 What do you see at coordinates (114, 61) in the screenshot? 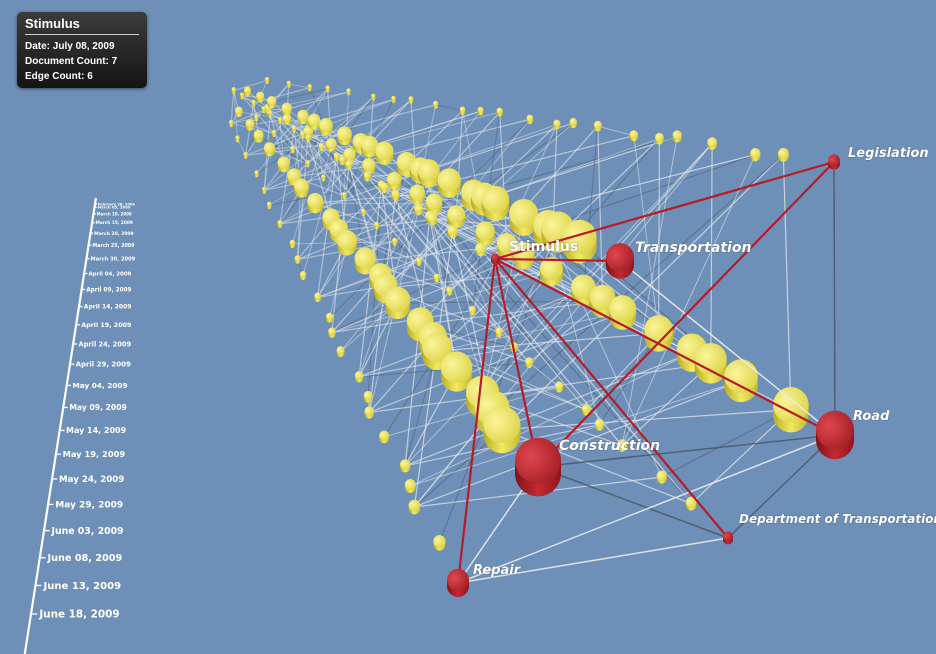
I see `info-document-count-value: 7` at bounding box center [114, 61].